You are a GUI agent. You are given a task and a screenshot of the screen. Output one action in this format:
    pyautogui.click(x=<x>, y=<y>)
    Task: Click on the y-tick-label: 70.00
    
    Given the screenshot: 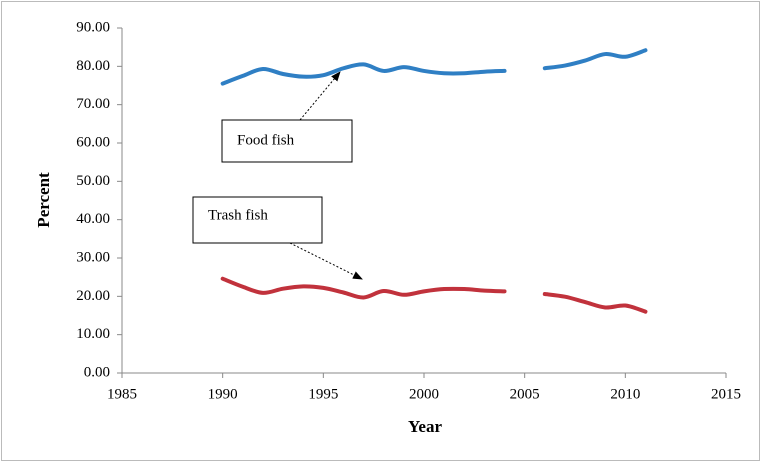 What is the action you would take?
    pyautogui.click(x=93, y=104)
    